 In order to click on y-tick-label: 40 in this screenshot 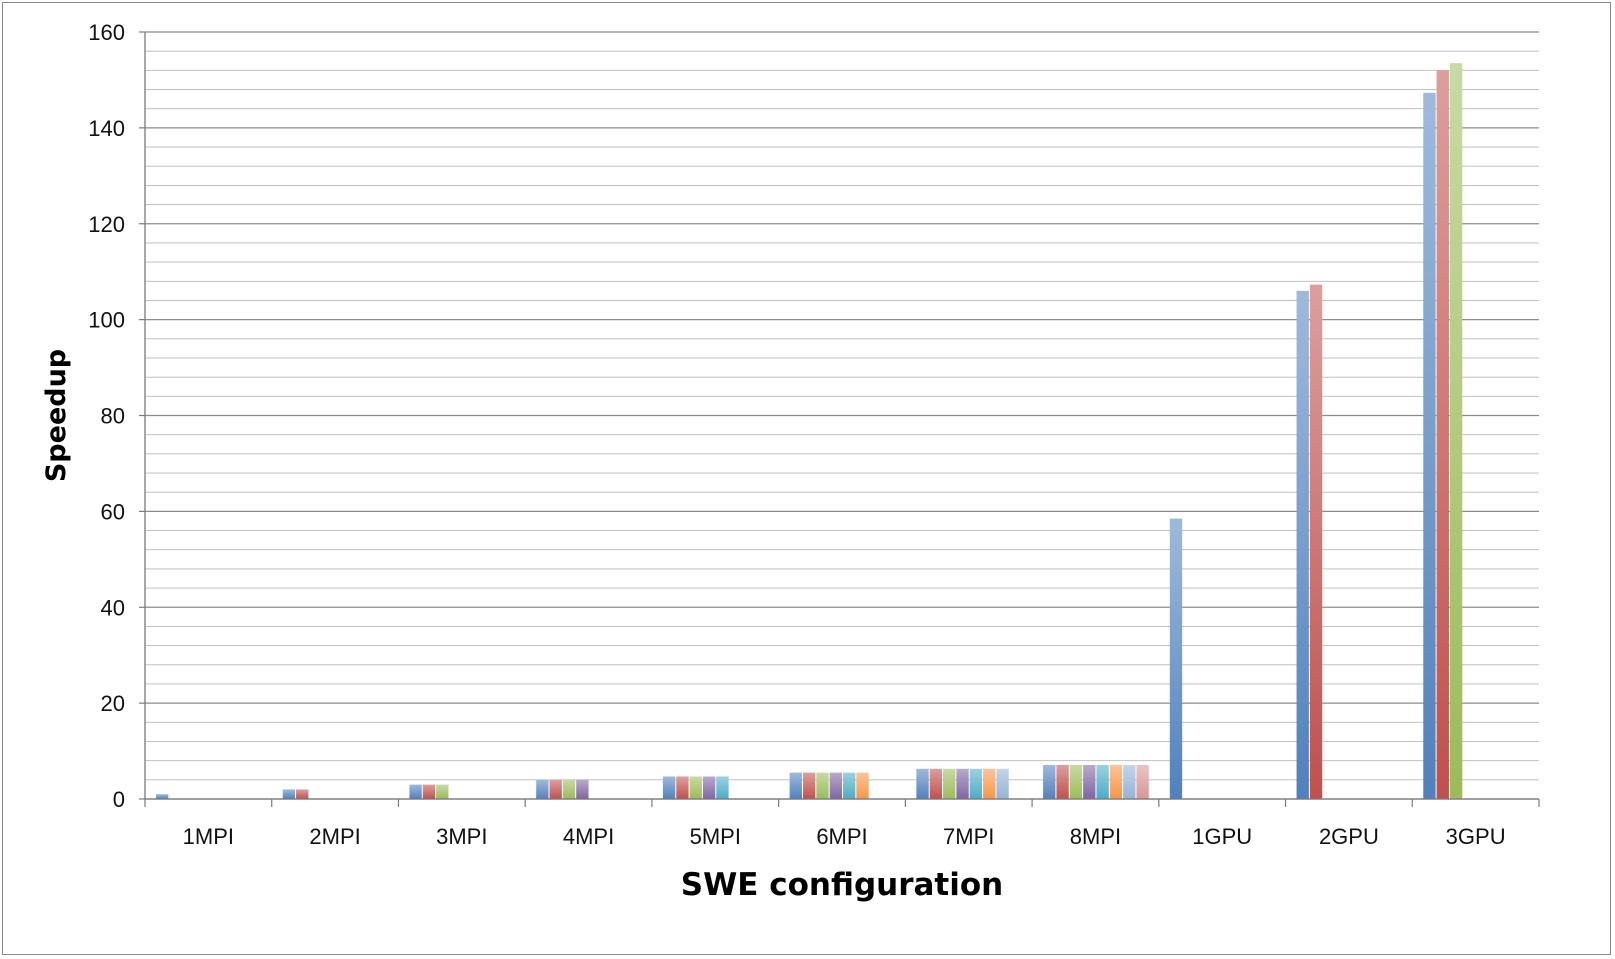, I will do `click(113, 607)`.